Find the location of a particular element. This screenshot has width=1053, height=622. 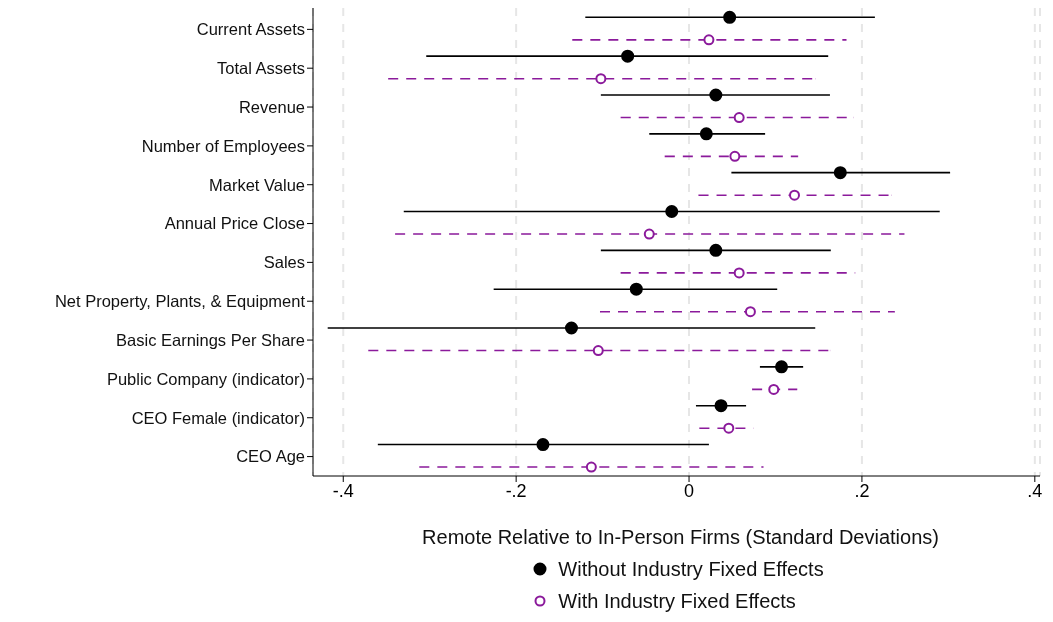

x-axis-title: Remote Relative to In-Person Firms (Standard Deviations) is located at coordinates (680, 537).